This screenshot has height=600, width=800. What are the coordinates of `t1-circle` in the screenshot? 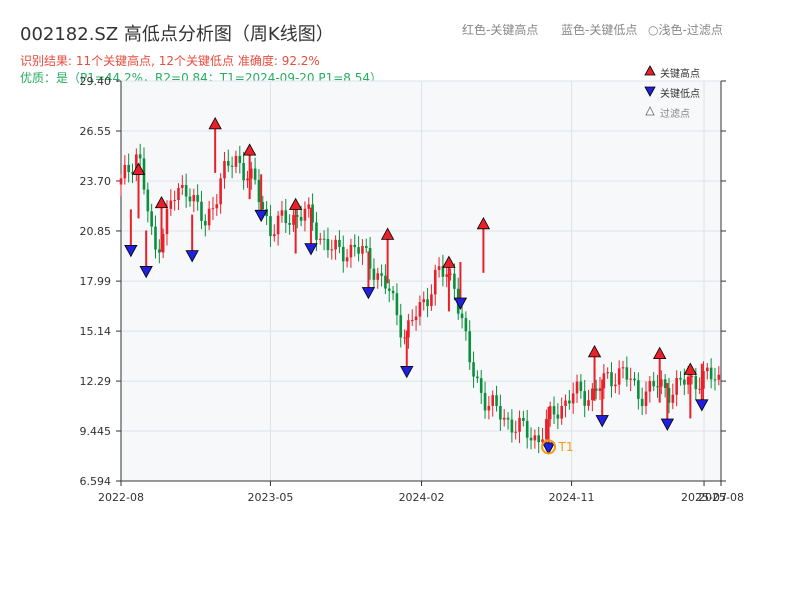 It's located at (549, 447).